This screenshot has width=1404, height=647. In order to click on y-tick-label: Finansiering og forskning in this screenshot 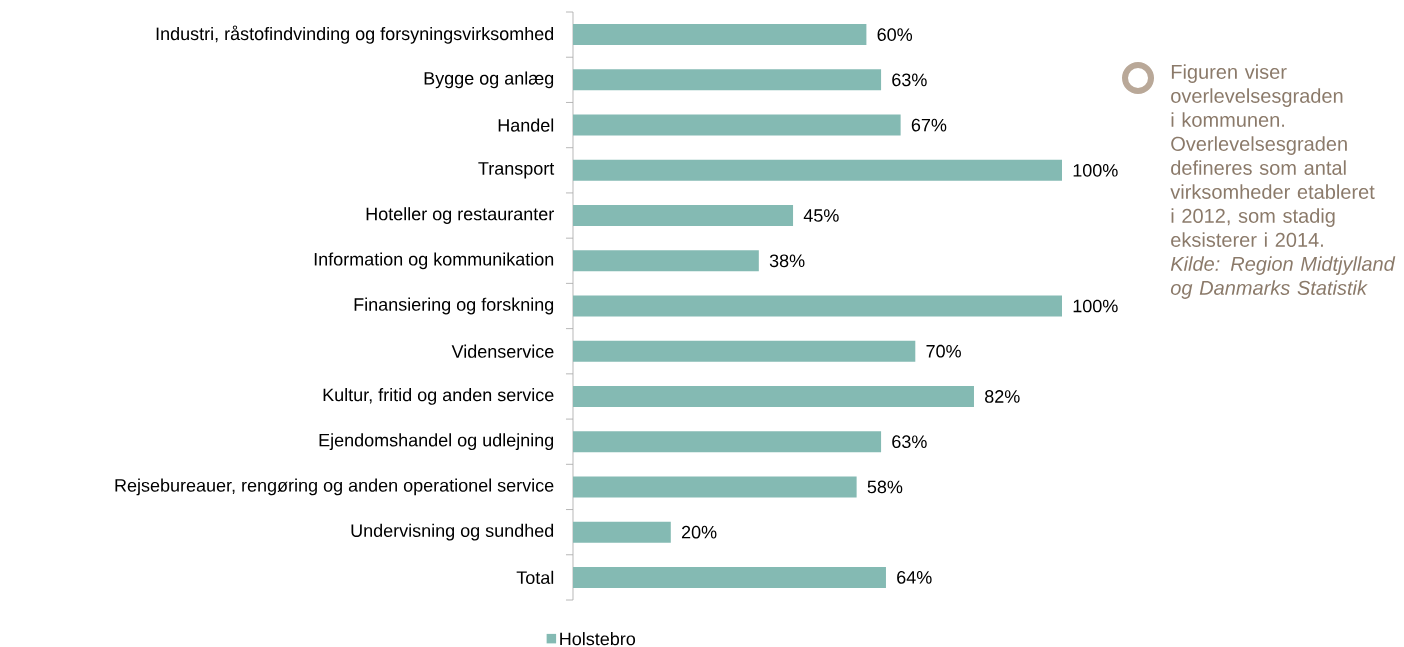, I will do `click(454, 306)`.